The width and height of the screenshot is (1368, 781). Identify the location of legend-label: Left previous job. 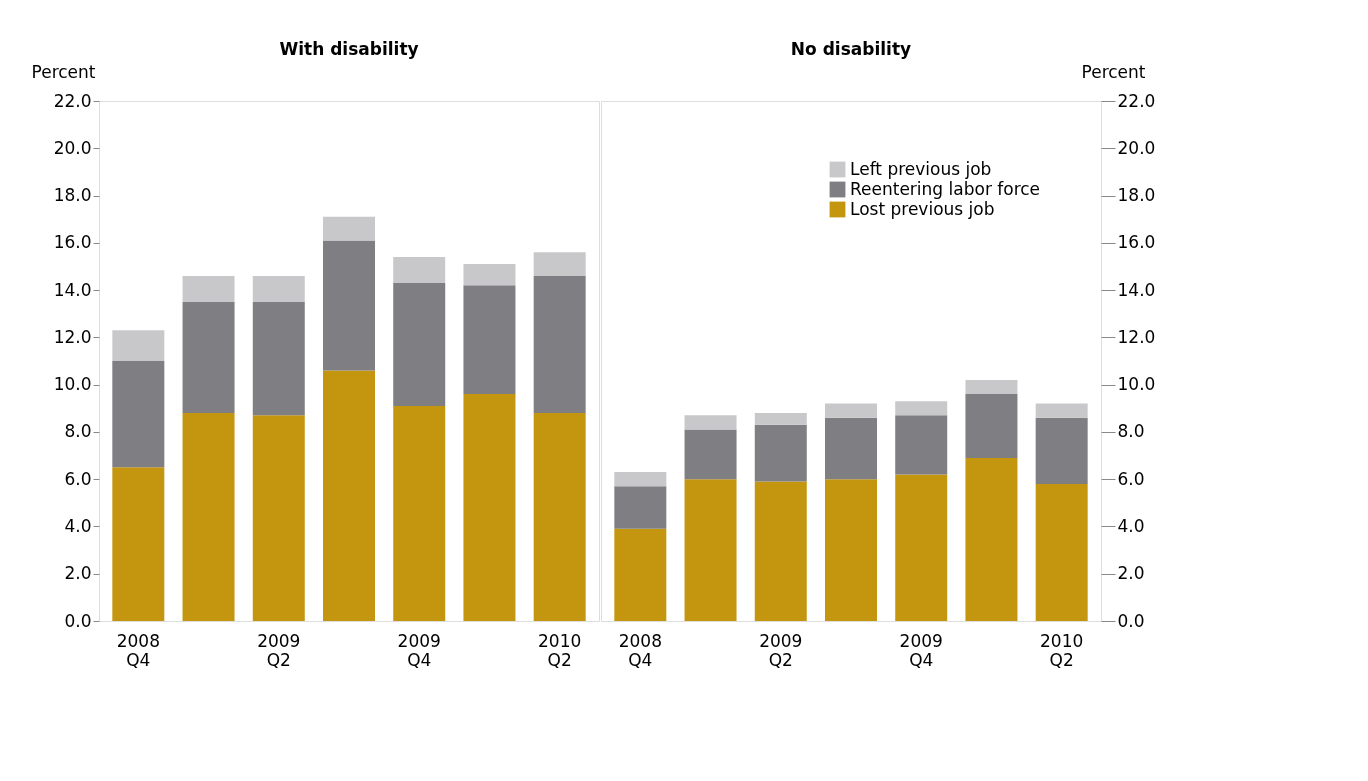
(921, 168).